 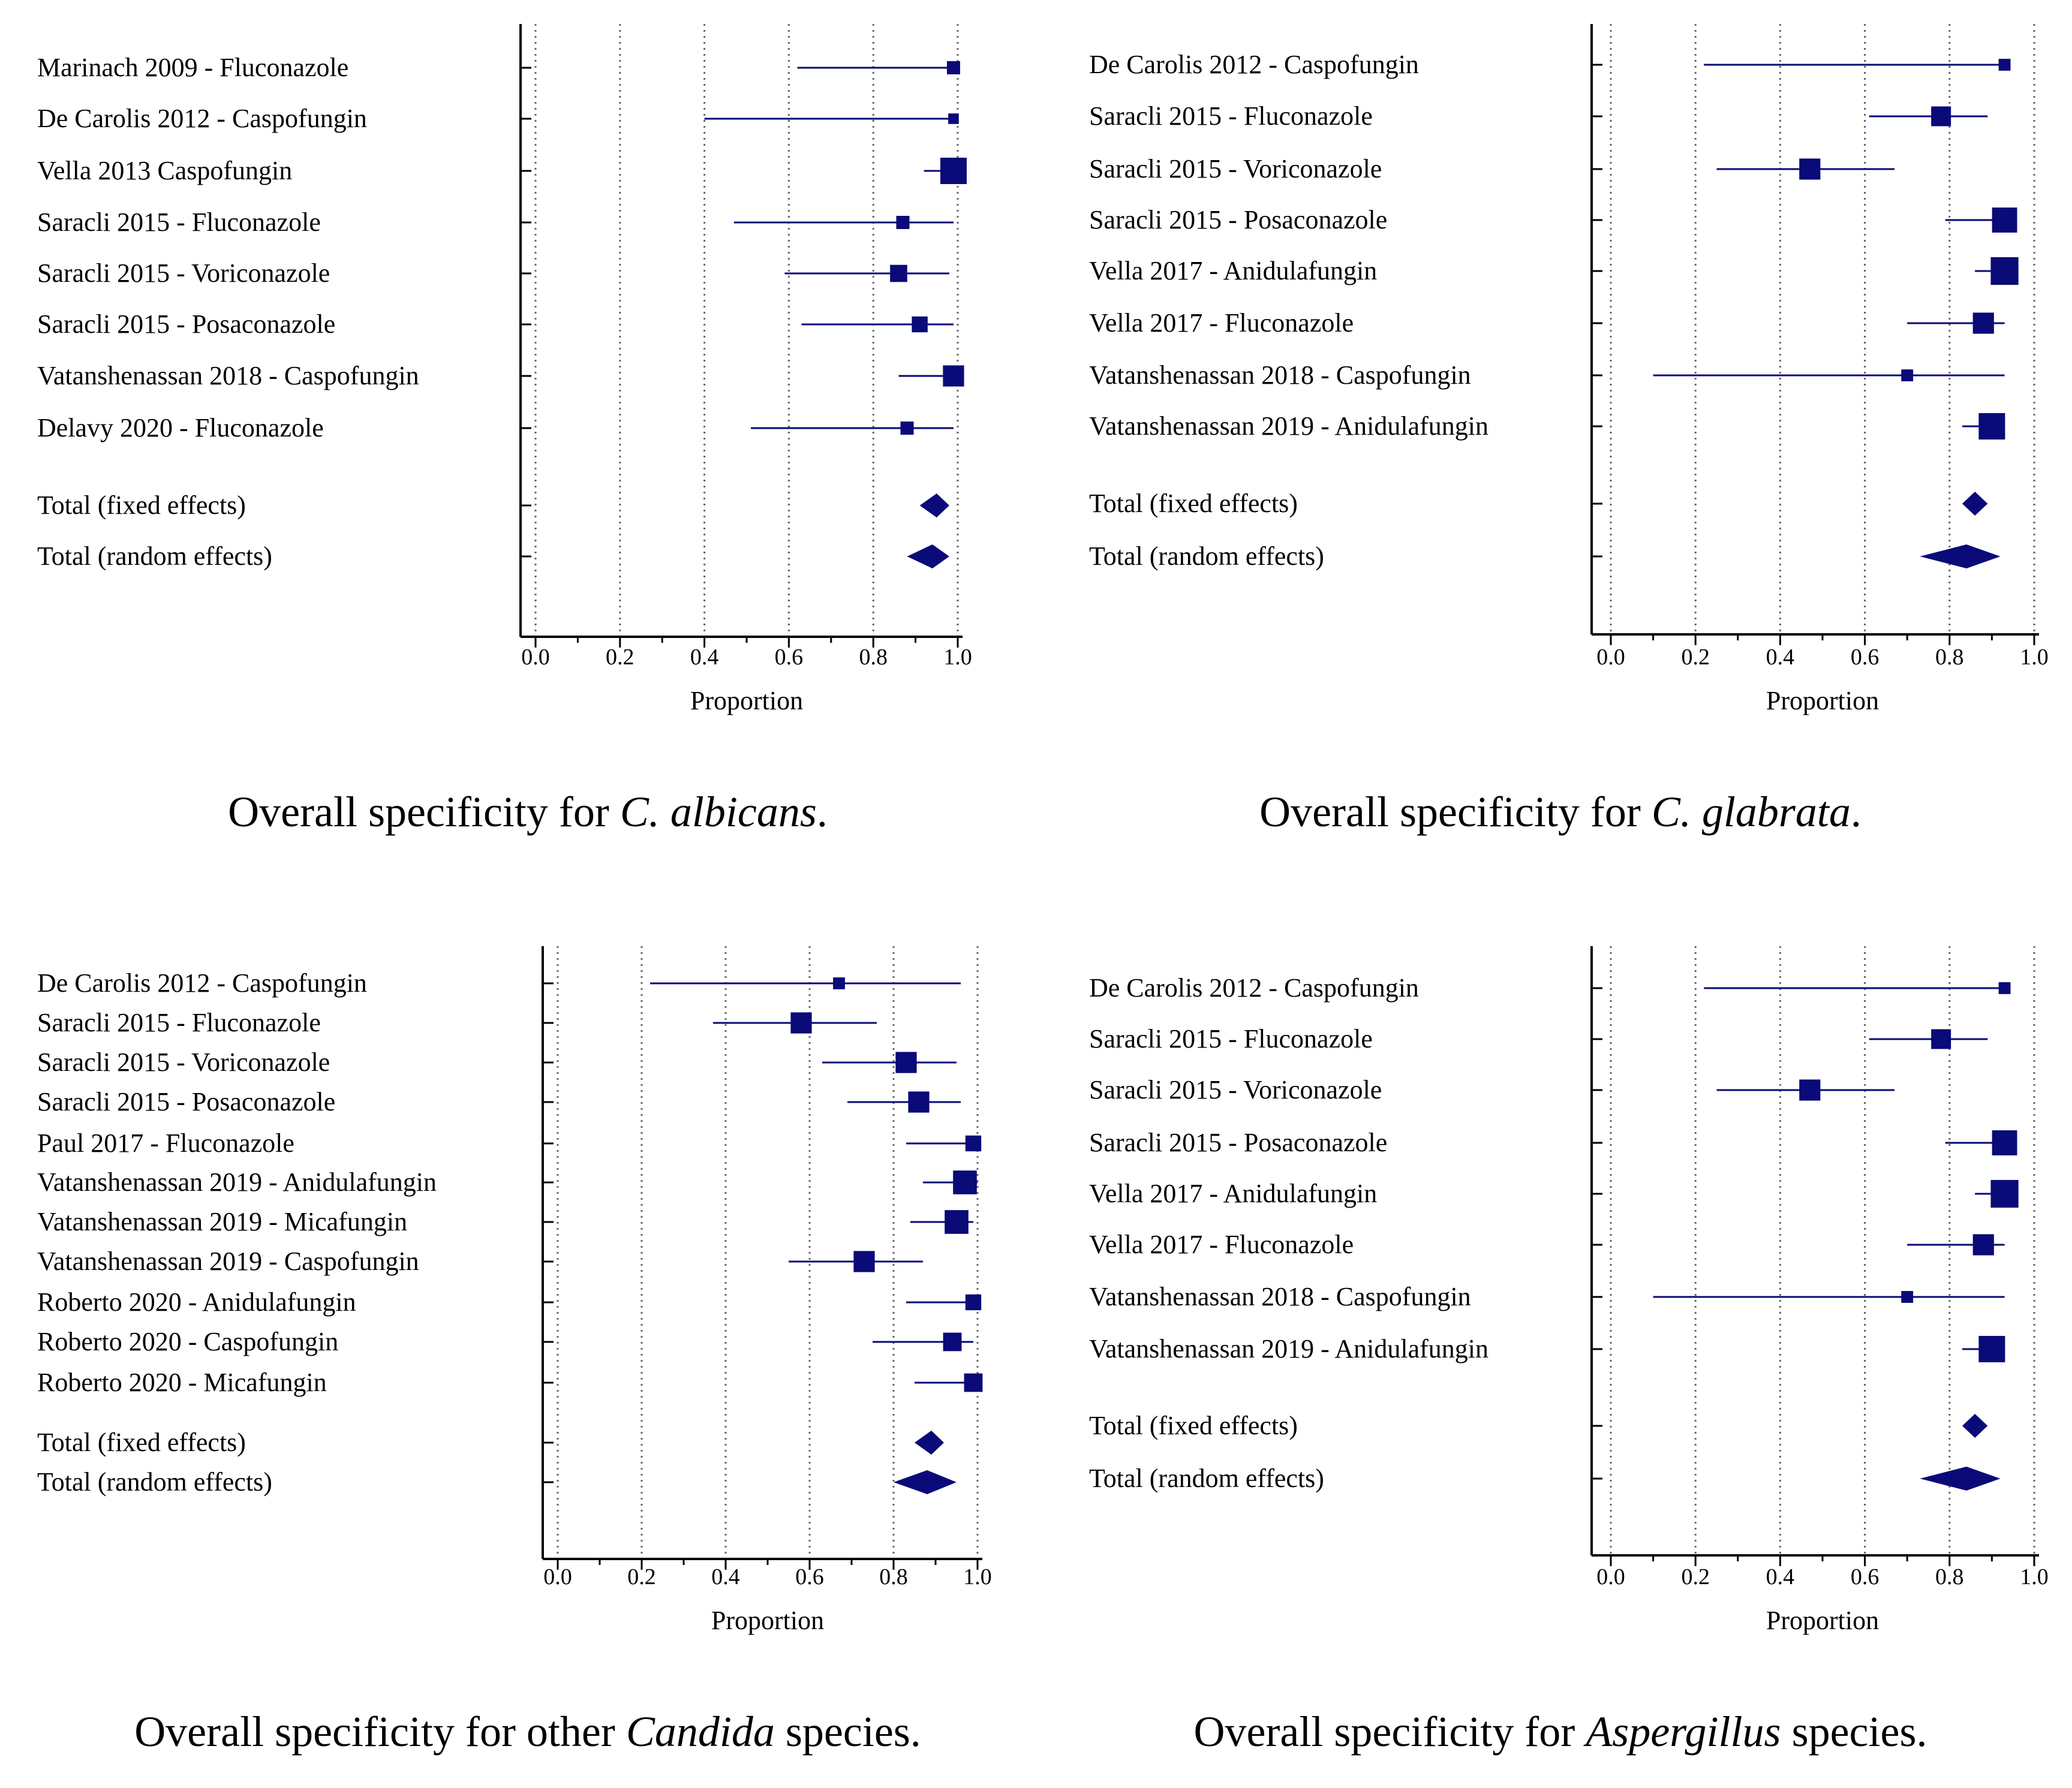 What do you see at coordinates (700, 1732) in the screenshot?
I see `caption-italic: Candida` at bounding box center [700, 1732].